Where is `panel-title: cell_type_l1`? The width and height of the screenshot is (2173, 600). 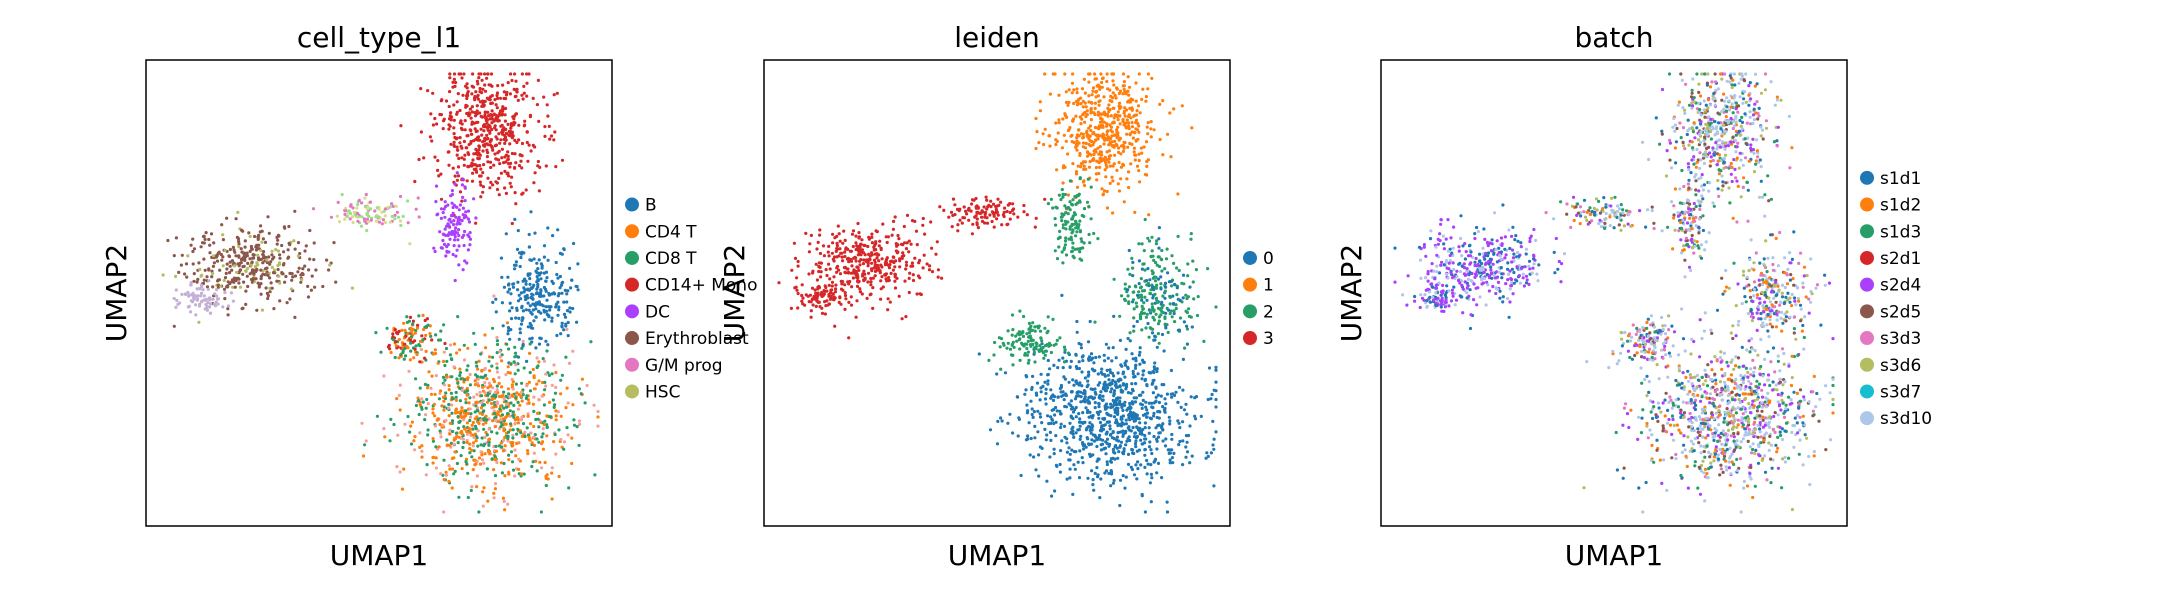 panel-title: cell_type_l1 is located at coordinates (379, 37).